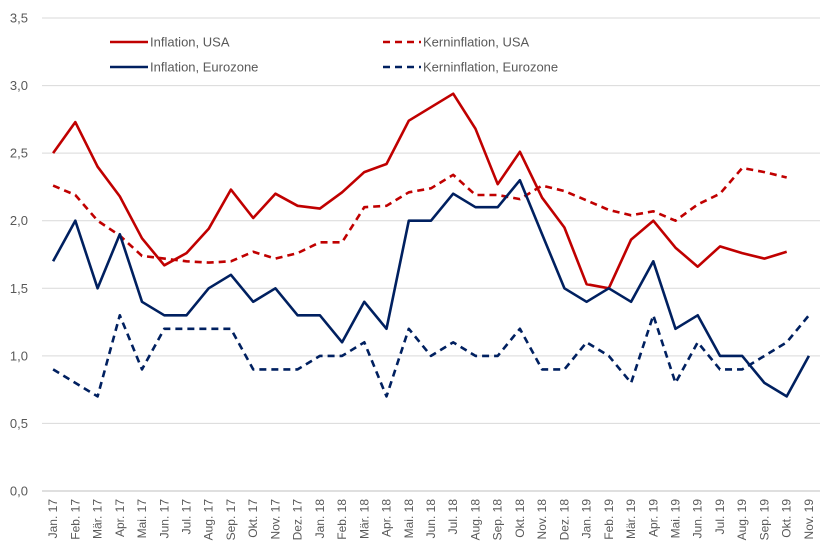 Image resolution: width=840 pixels, height=559 pixels. What do you see at coordinates (342, 519) in the screenshot?
I see `x-tick-label: Feb. 18` at bounding box center [342, 519].